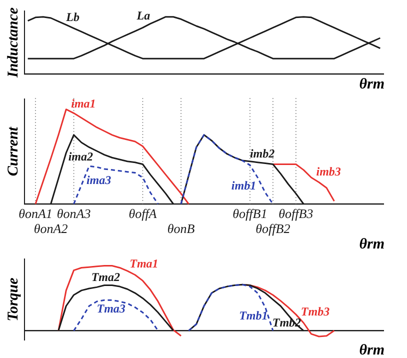 Image resolution: width=407 pixels, height=358 pixels. What do you see at coordinates (143, 15) in the screenshot?
I see `series-label: La` at bounding box center [143, 15].